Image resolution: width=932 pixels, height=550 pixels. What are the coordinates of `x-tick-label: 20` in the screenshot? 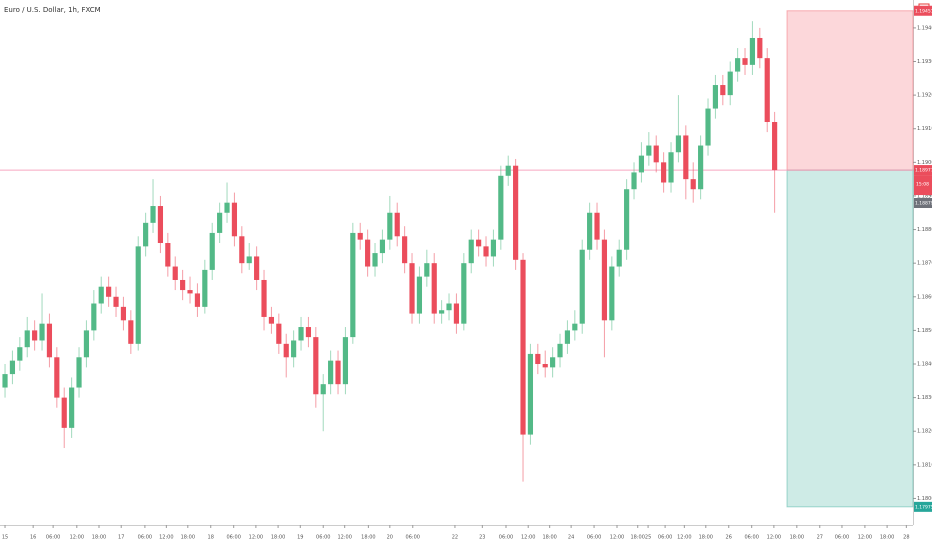 It's located at (390, 538).